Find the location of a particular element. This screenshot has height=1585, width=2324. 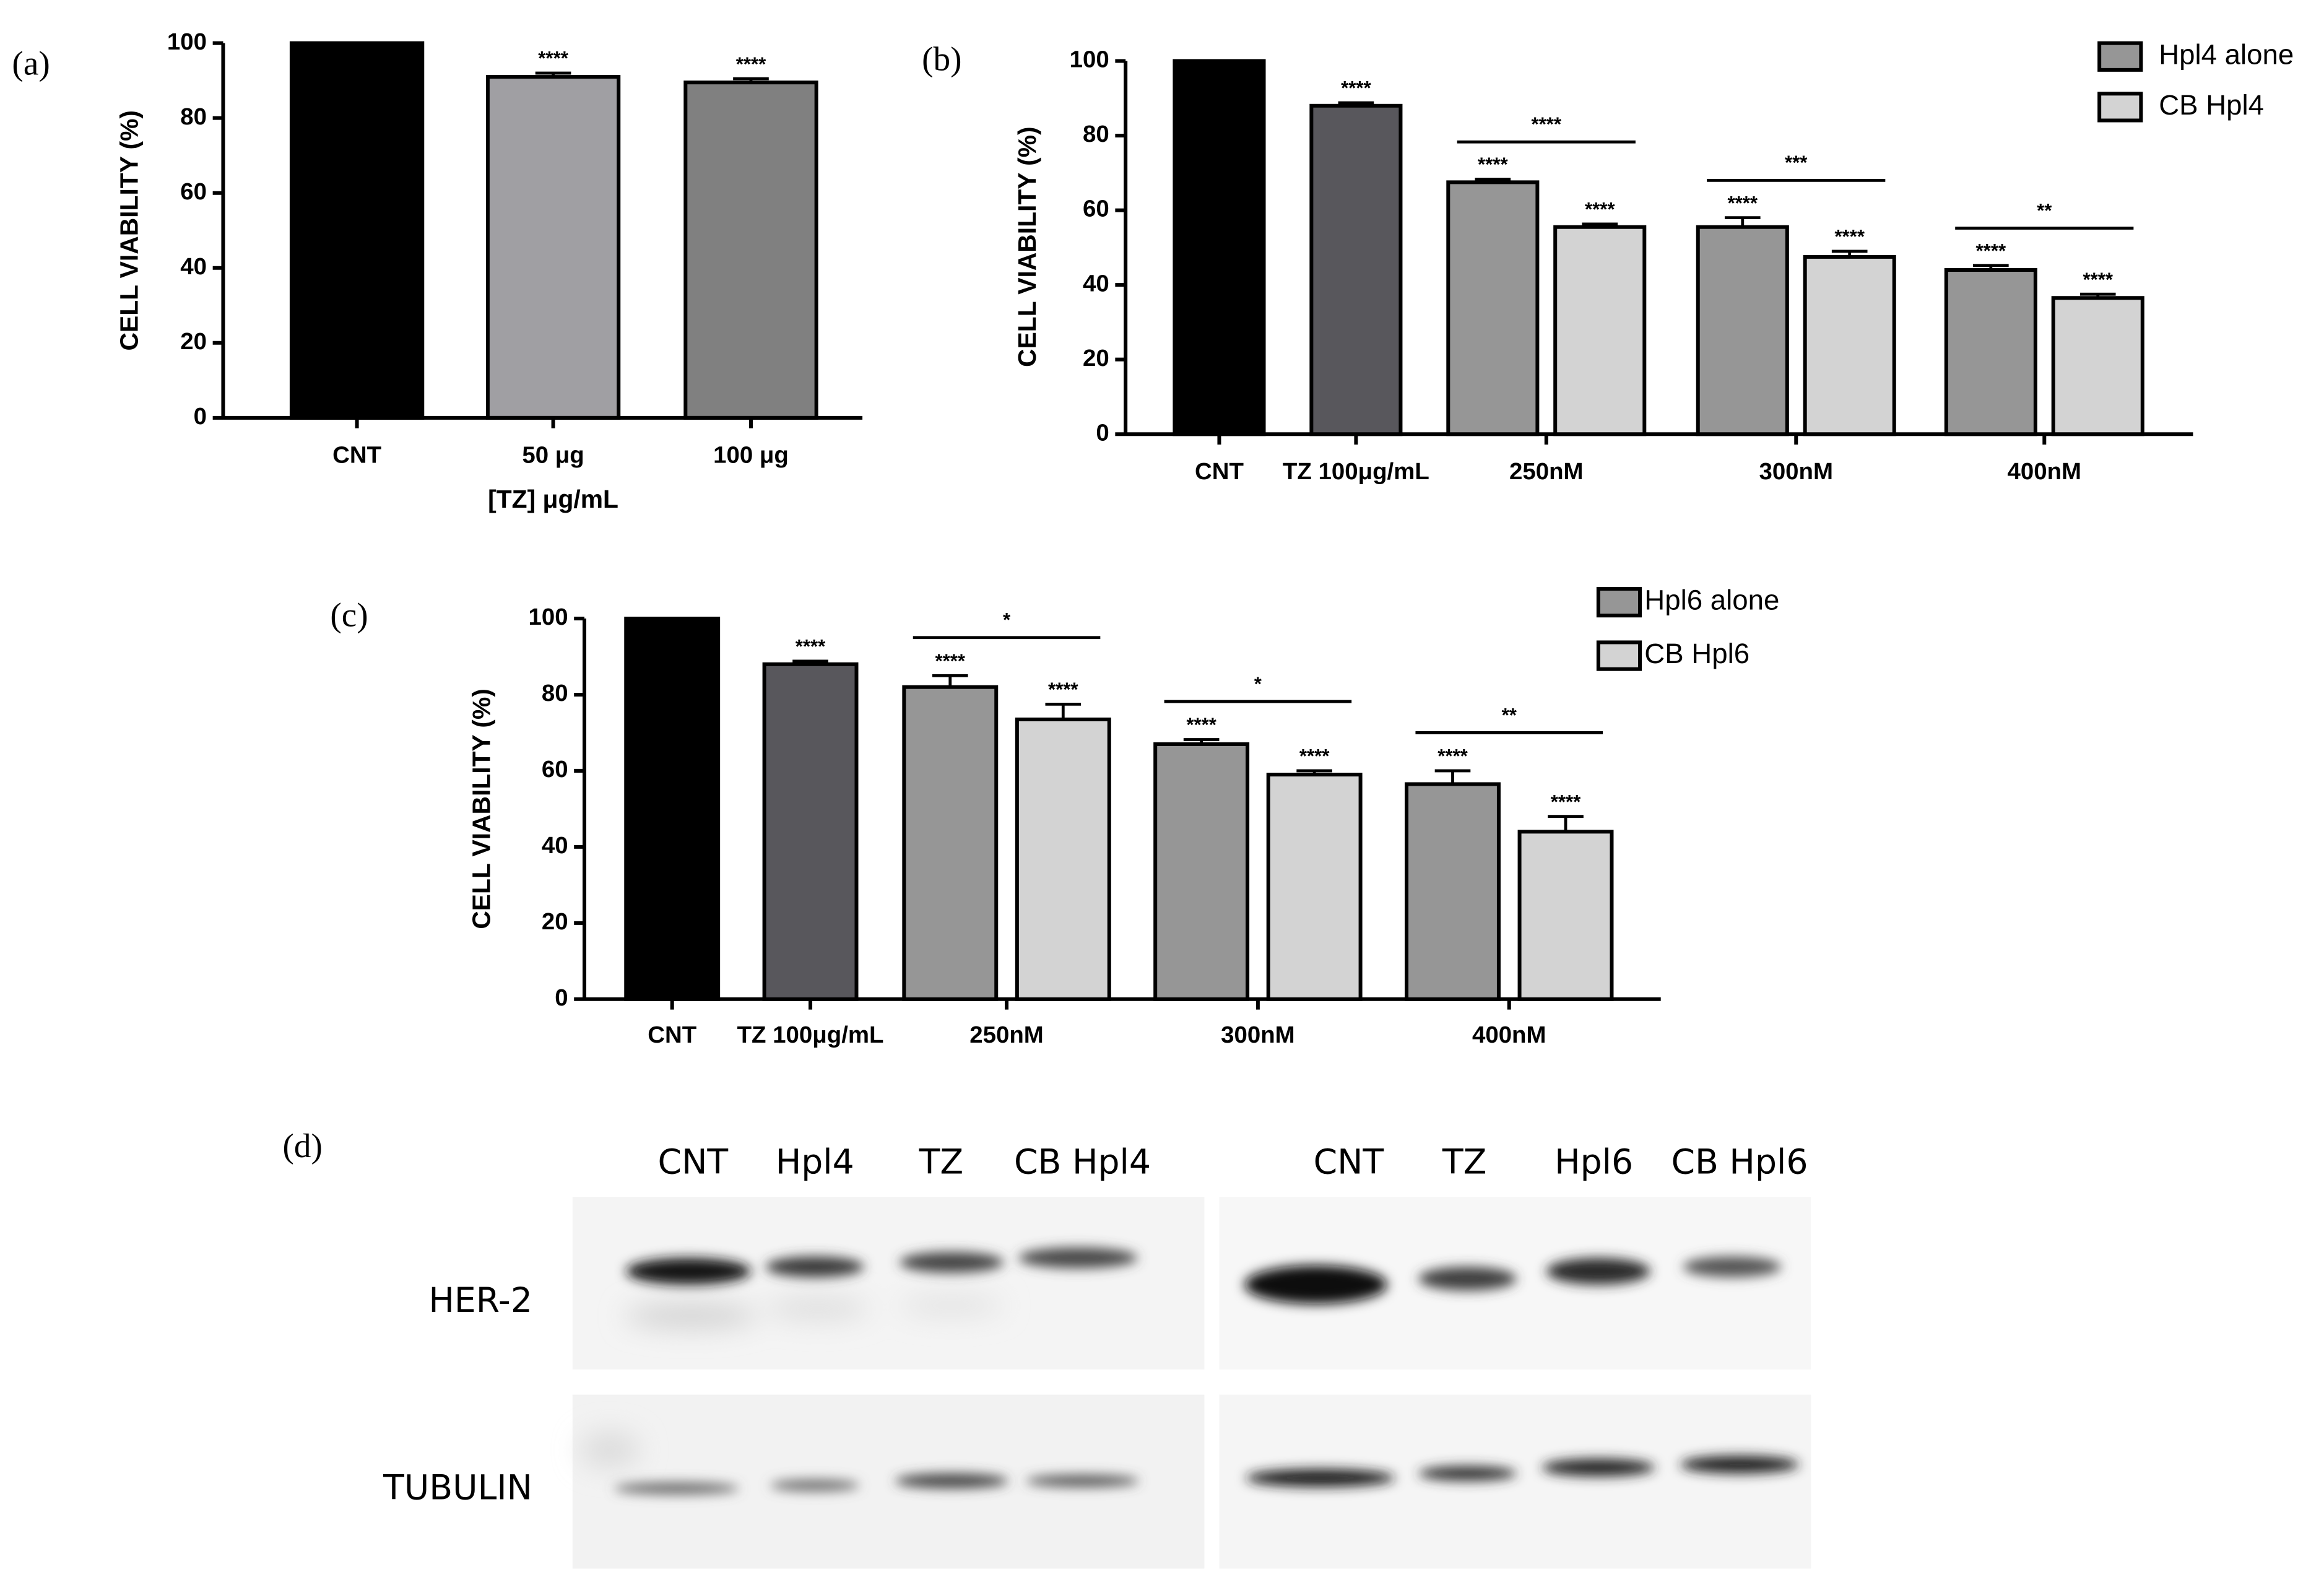

lane-label: TZ is located at coordinates (1464, 1163).